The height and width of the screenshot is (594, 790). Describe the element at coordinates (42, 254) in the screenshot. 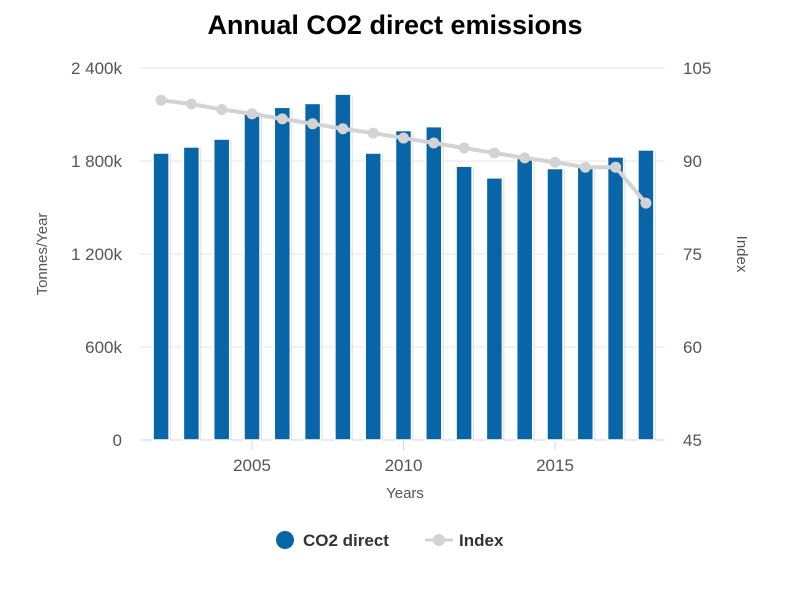

I see `y-axis-label: Tonnes/Year` at that location.